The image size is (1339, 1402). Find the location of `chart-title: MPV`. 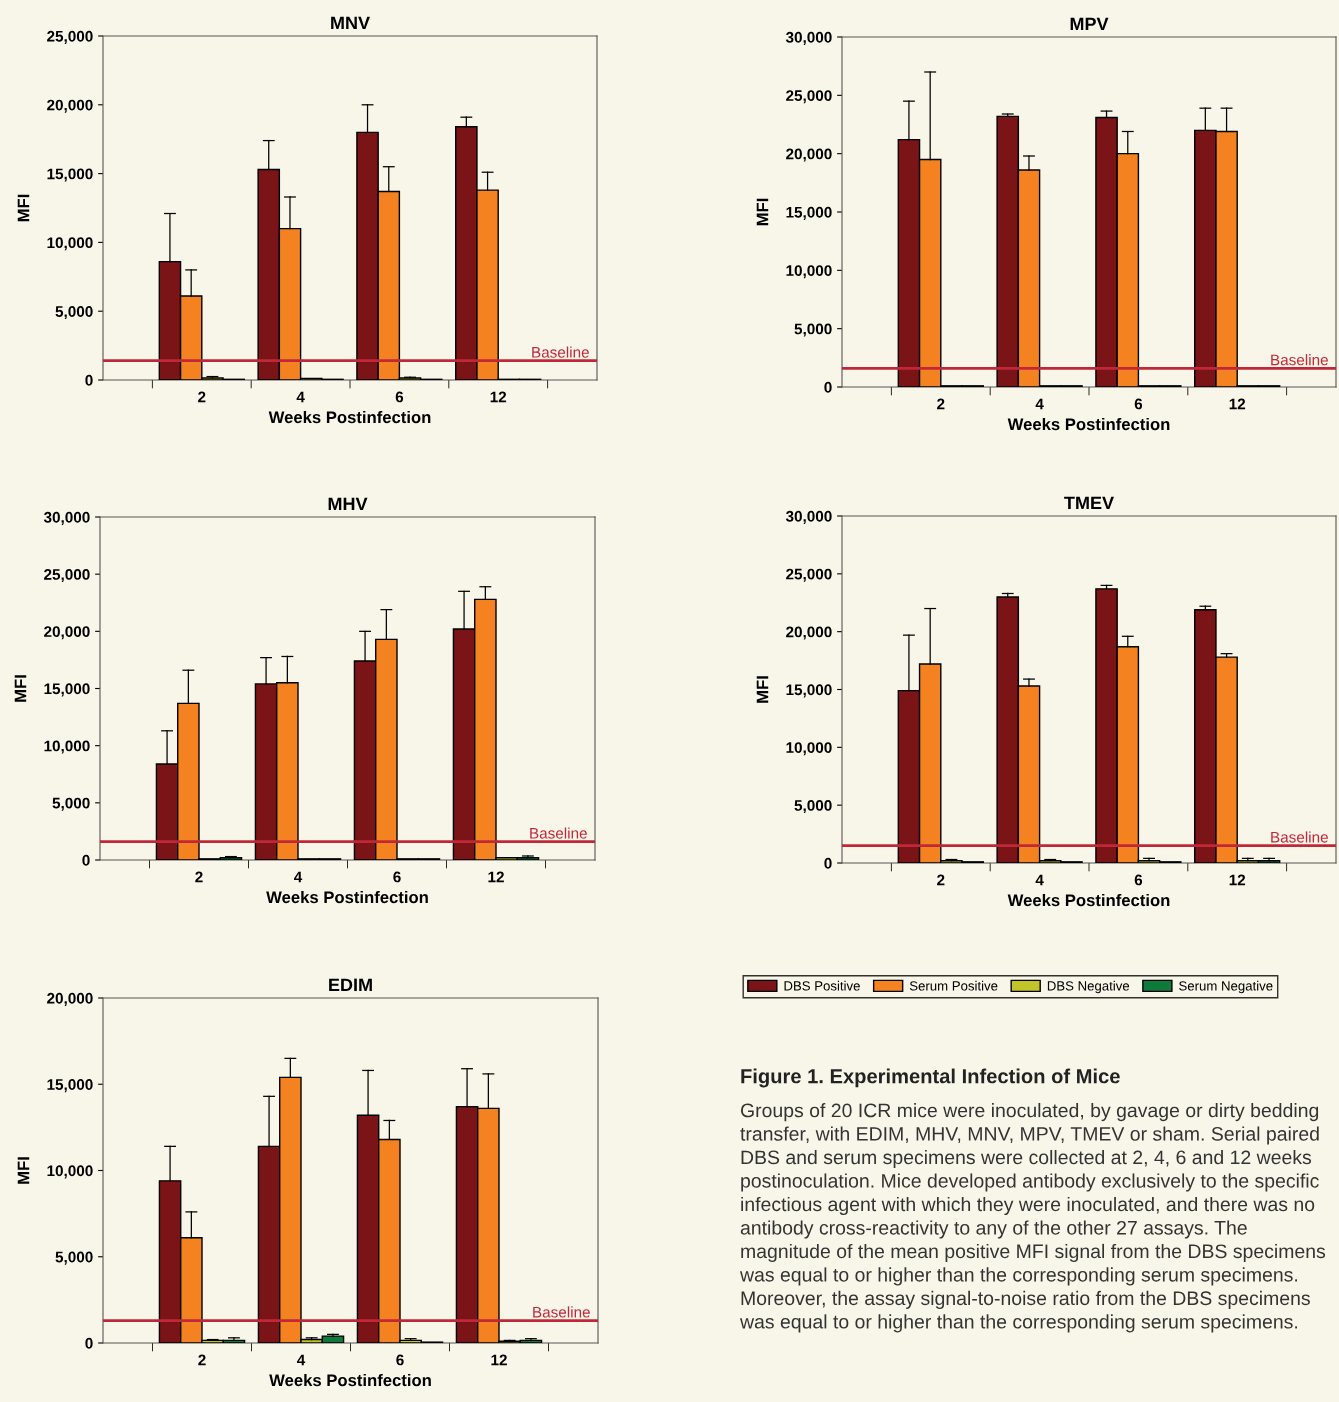

chart-title: MPV is located at coordinates (1089, 24).